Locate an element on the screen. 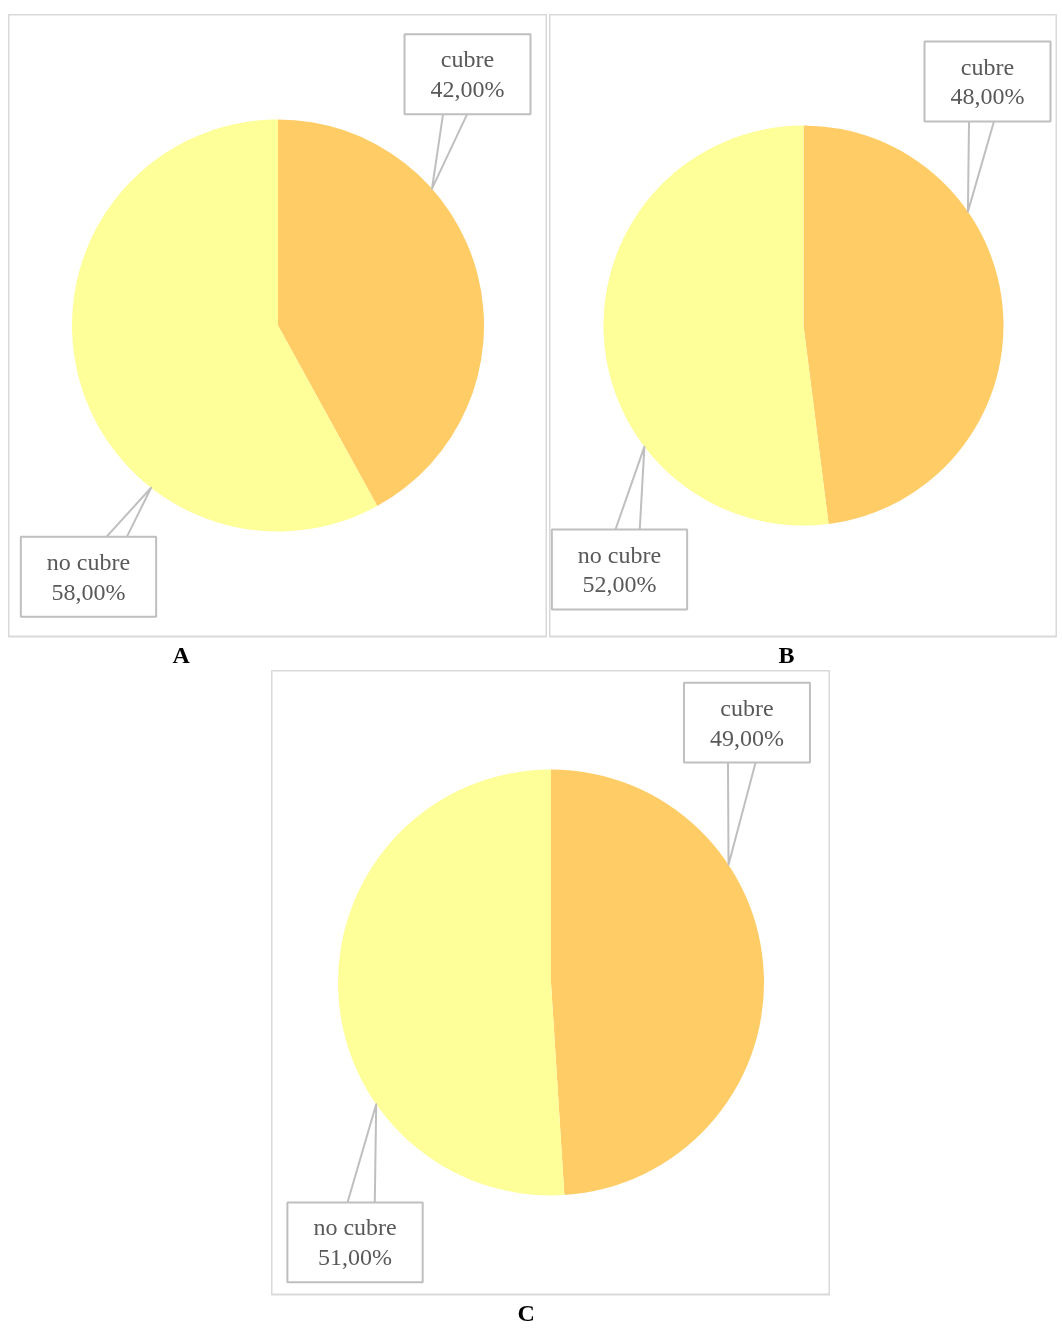 The image size is (1062, 1331). data-label: 49,00% is located at coordinates (746, 737).